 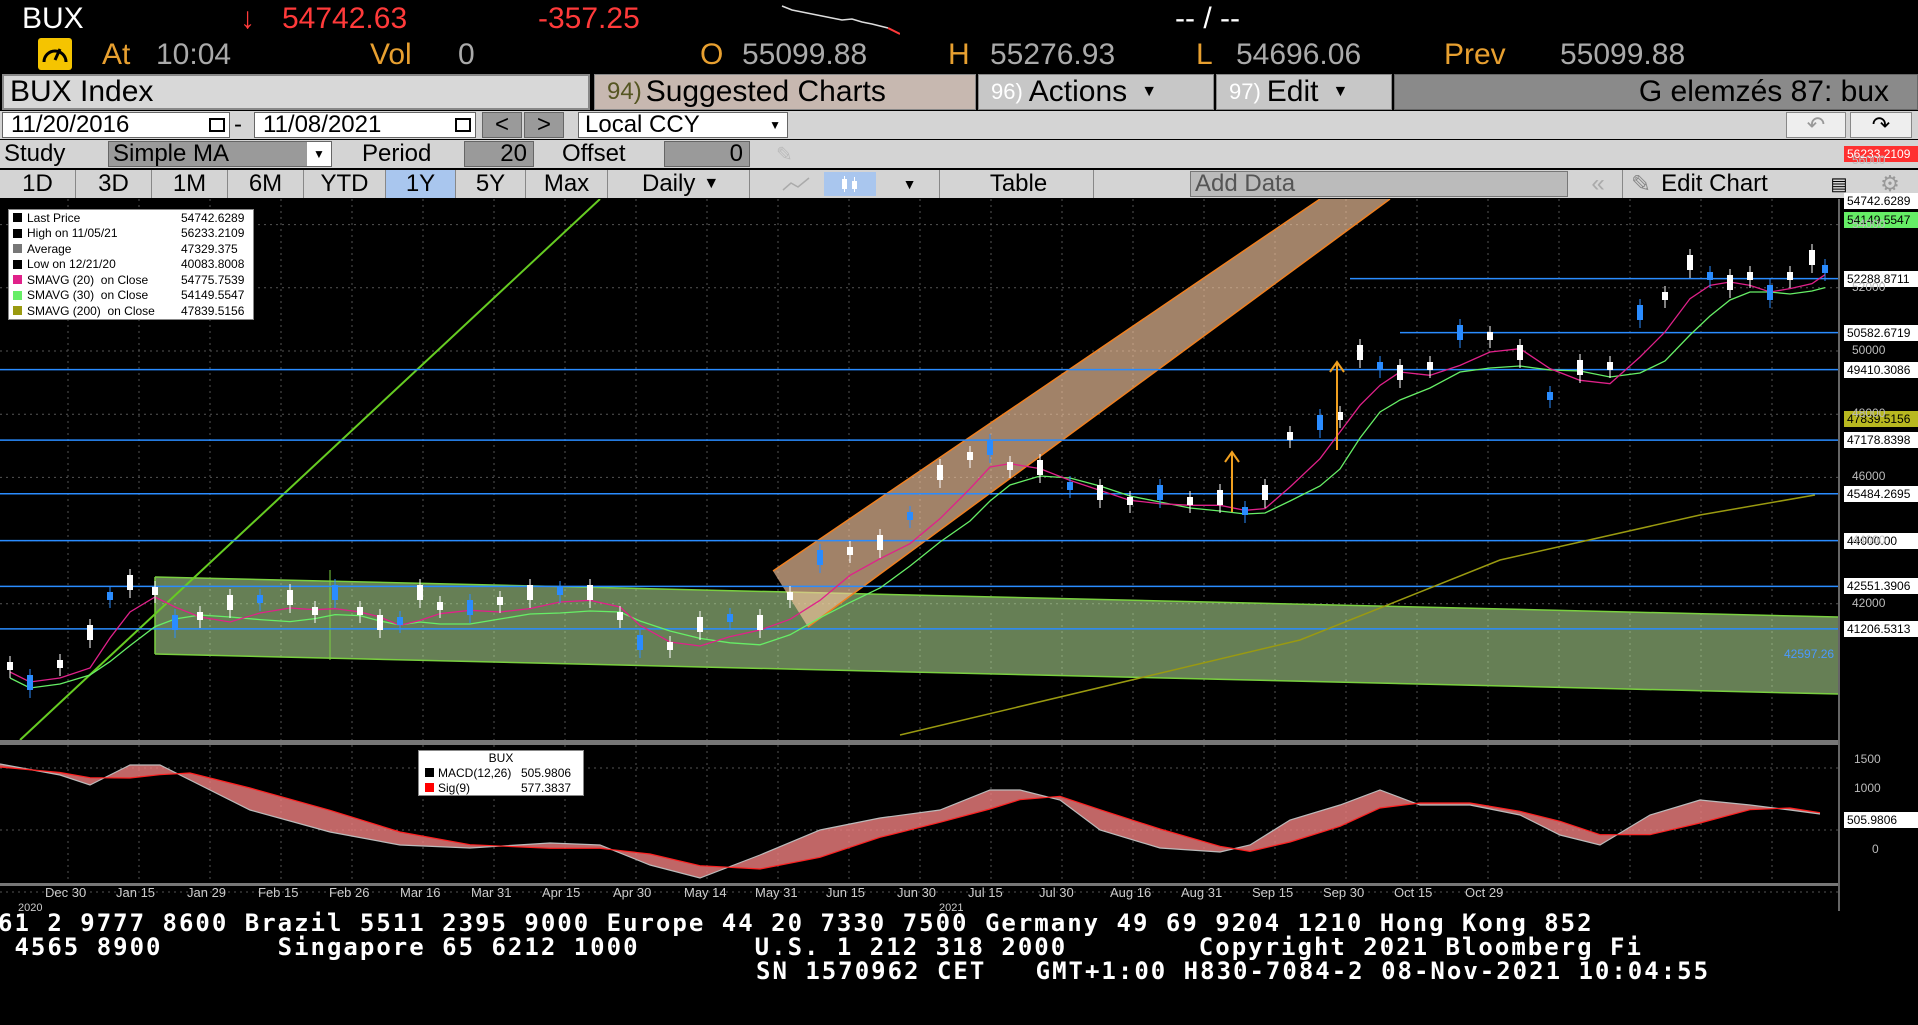 What do you see at coordinates (1245, 91) in the screenshot?
I see `edit-num: 97)` at bounding box center [1245, 91].